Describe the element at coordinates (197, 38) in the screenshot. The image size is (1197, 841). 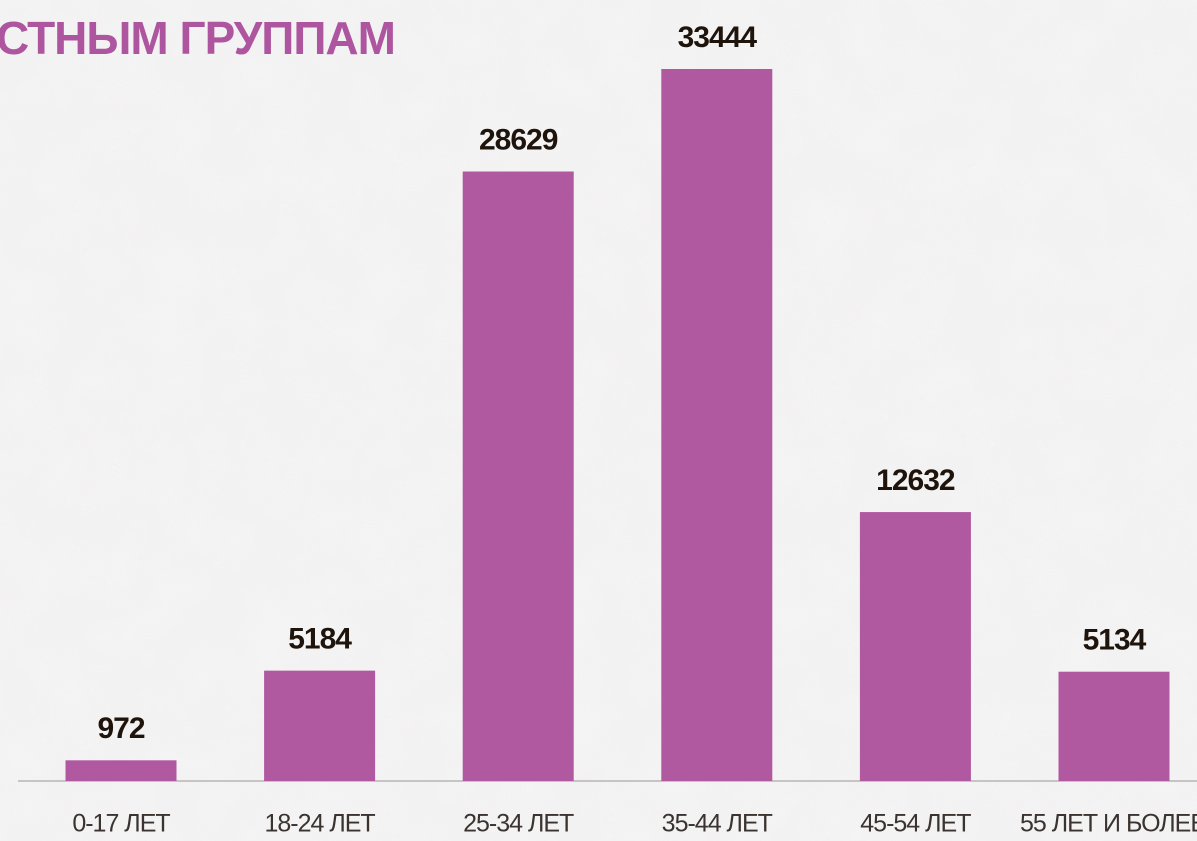
I see `chart-title: СТНЫМ ГРУППАМ` at that location.